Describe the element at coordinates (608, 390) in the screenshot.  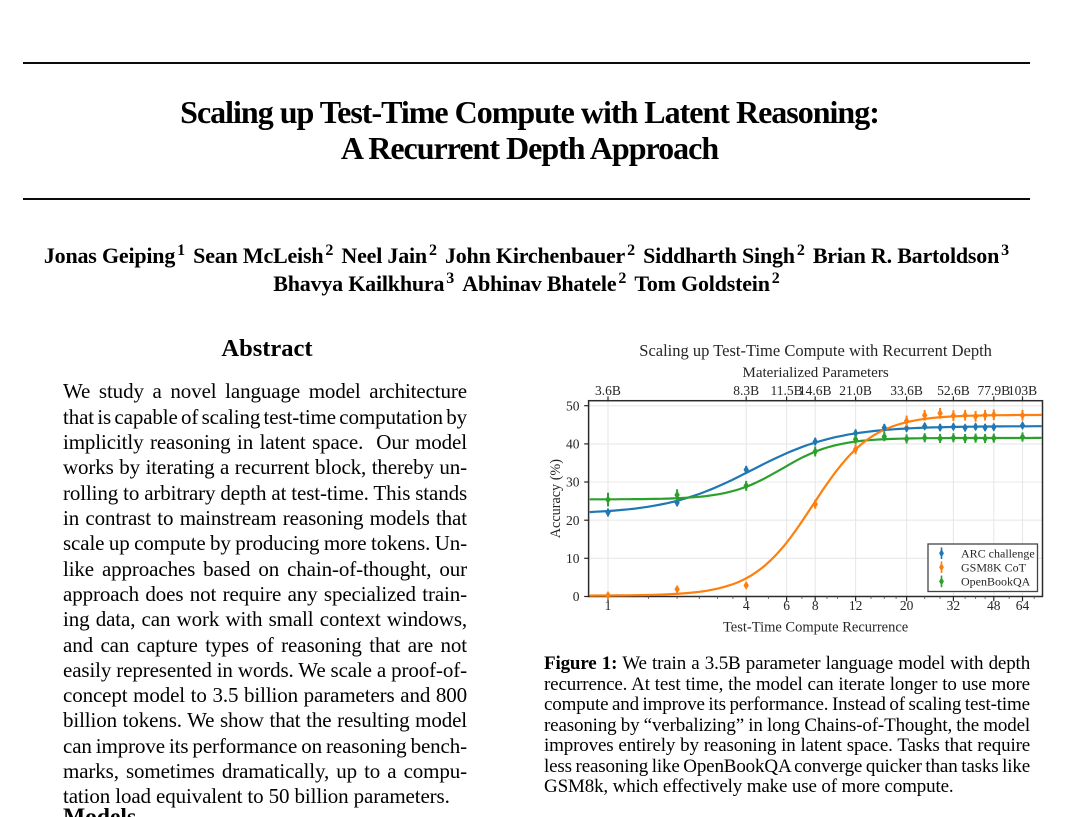
I see `svg-text: 3.6B` at that location.